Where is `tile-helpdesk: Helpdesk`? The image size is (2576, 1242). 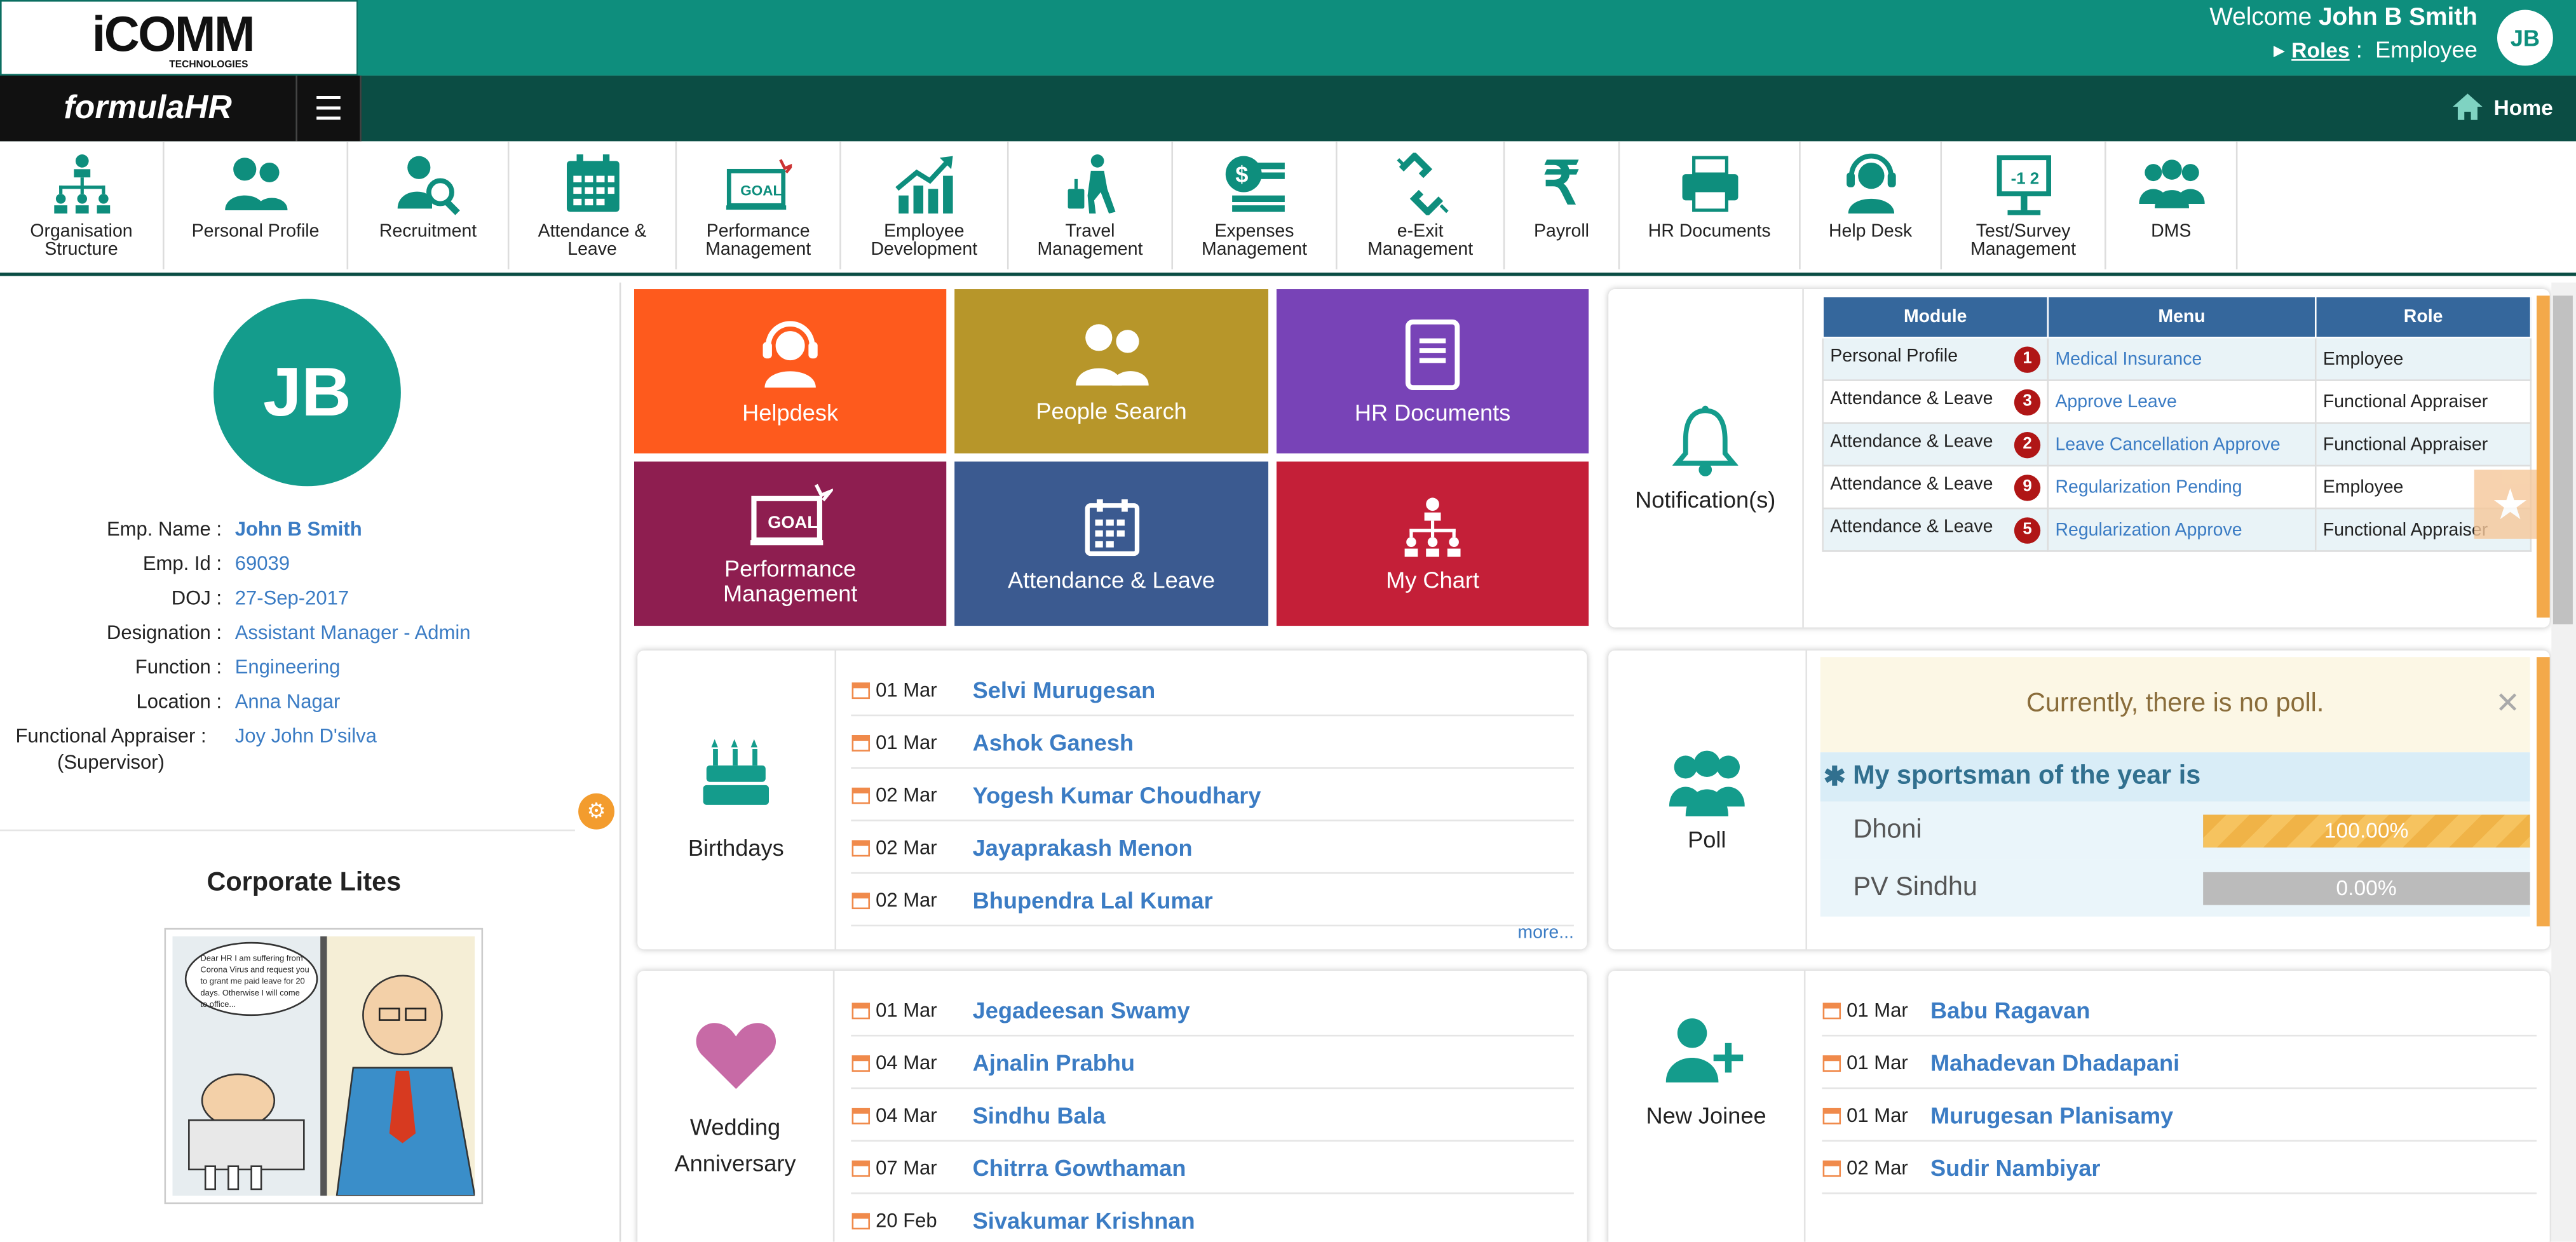 tile-helpdesk: Helpdesk is located at coordinates (790, 371).